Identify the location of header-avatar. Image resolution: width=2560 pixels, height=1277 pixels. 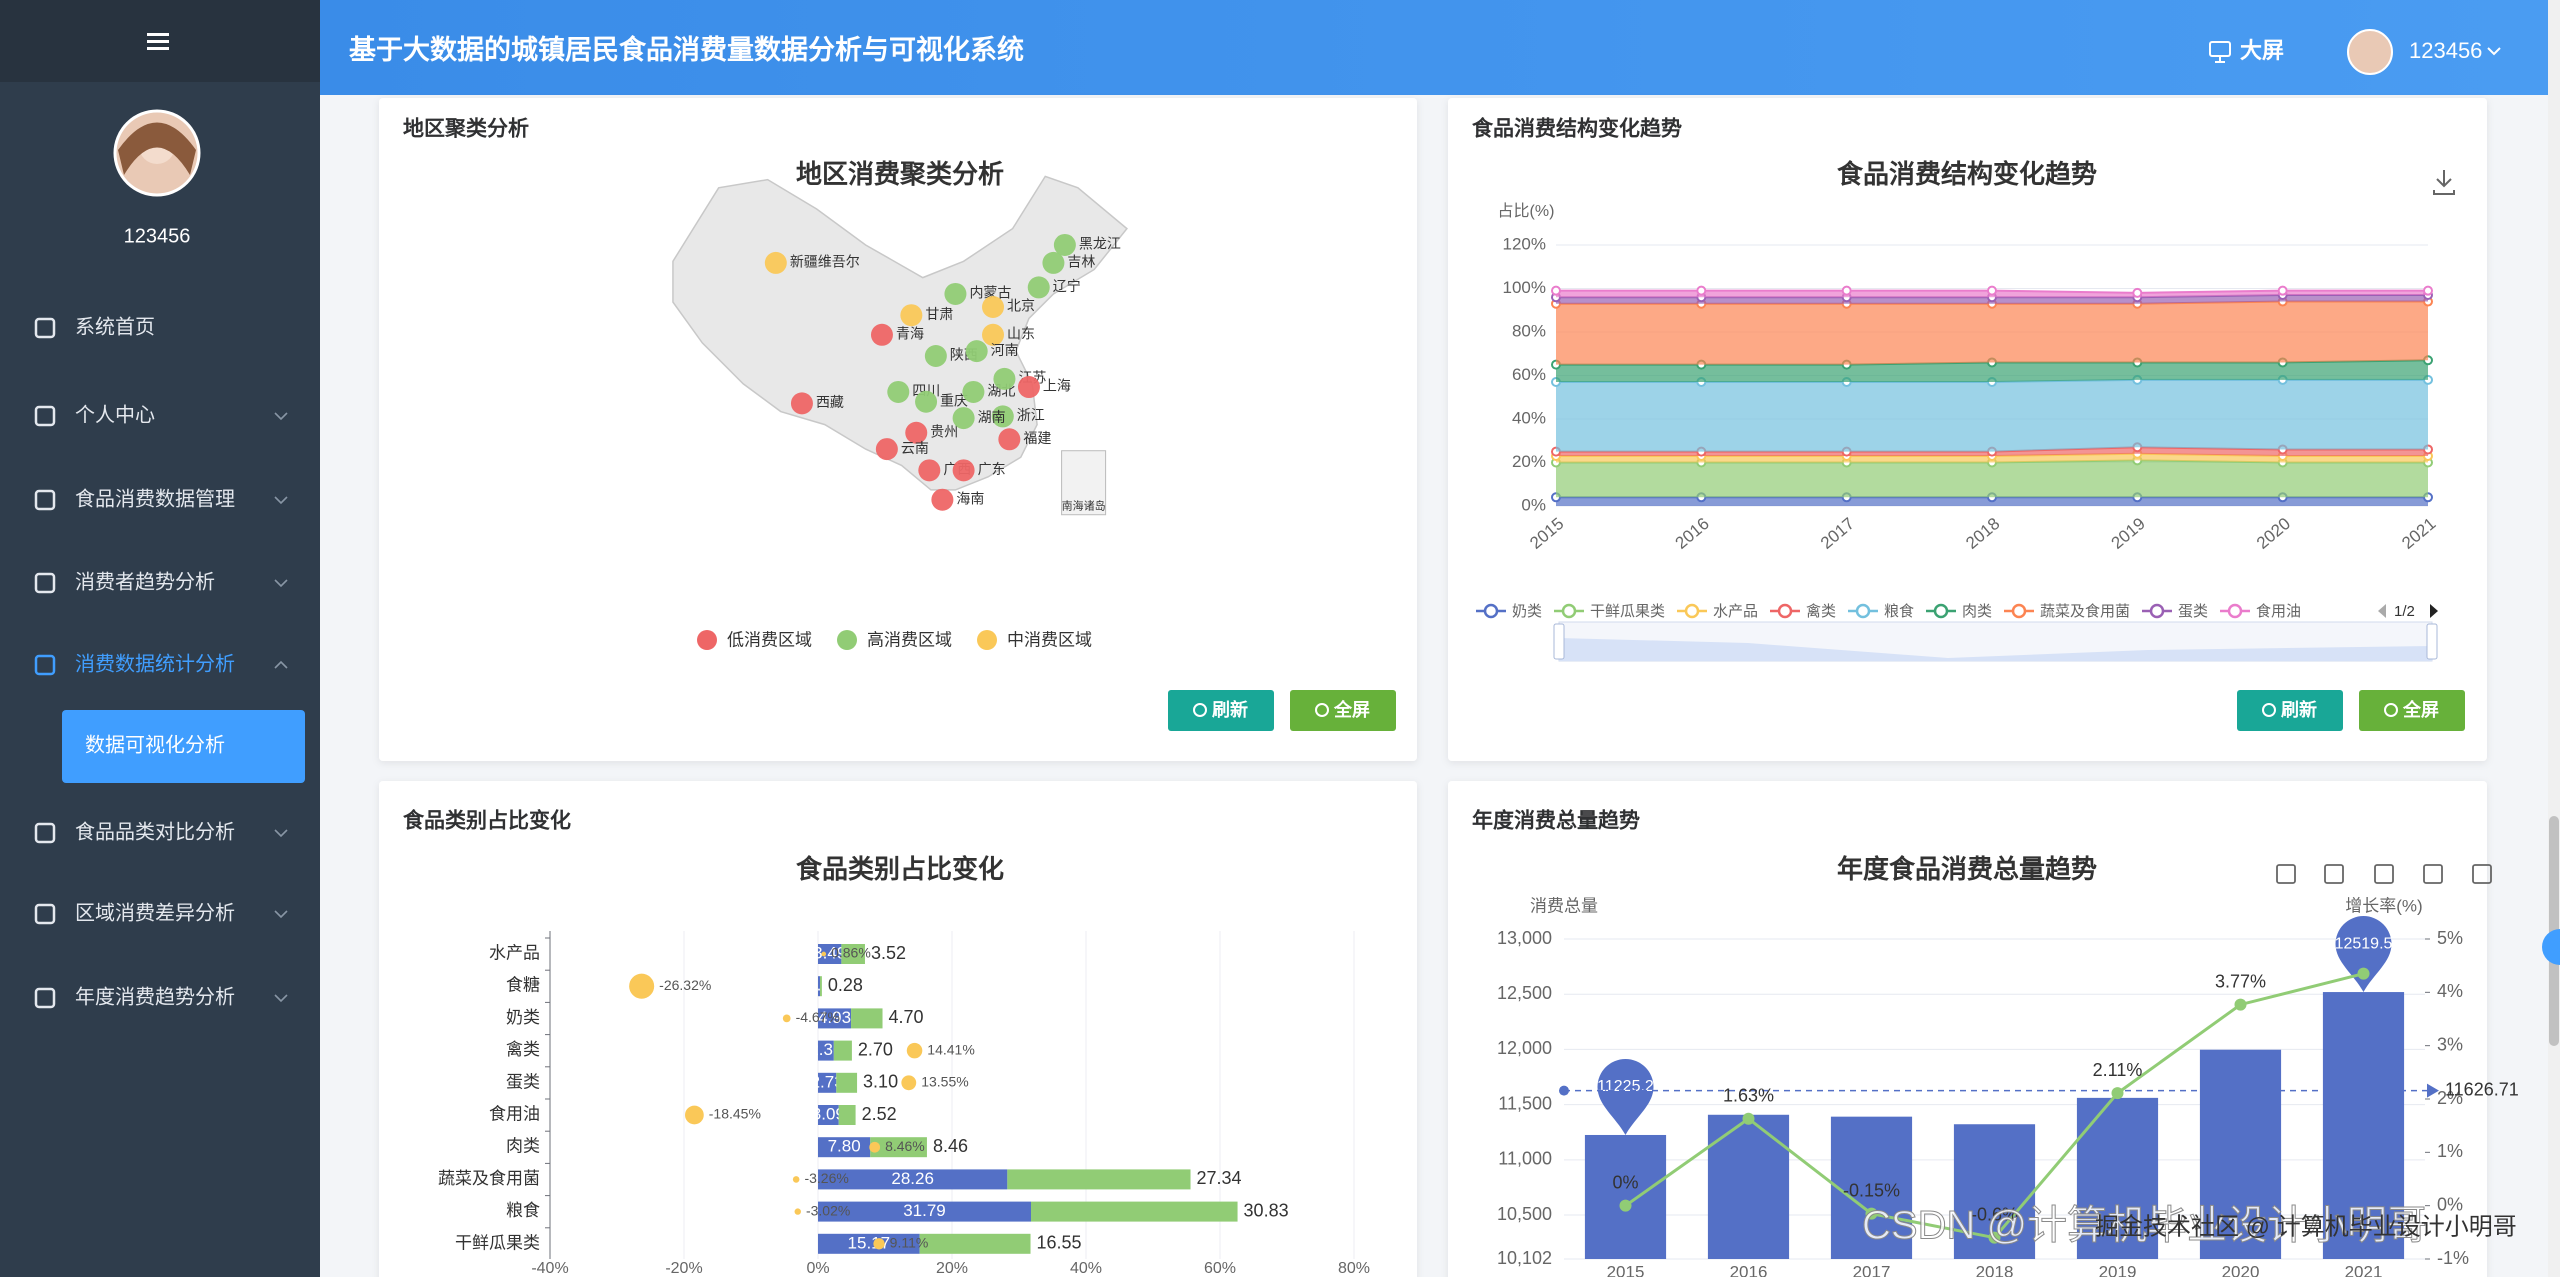
(2370, 52).